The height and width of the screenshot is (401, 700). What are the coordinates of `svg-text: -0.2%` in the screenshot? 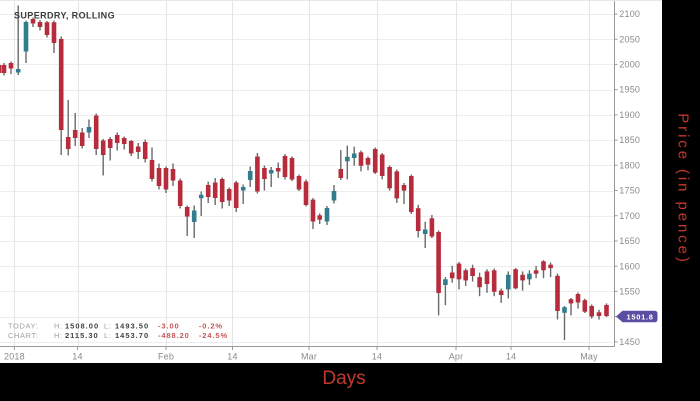 It's located at (211, 326).